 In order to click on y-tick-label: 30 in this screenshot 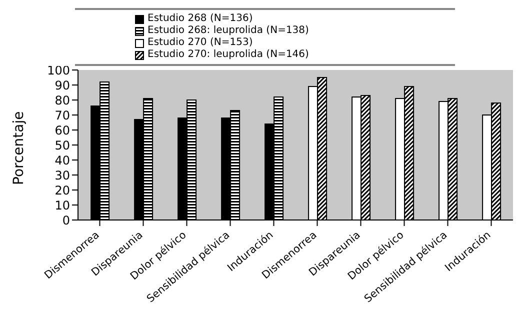, I will do `click(62, 175)`.